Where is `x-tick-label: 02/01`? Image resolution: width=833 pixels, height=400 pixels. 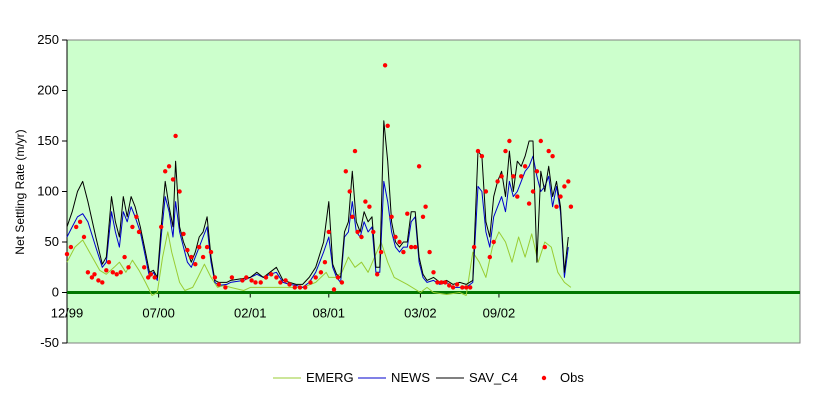
x-tick-label: 02/01 is located at coordinates (250, 313).